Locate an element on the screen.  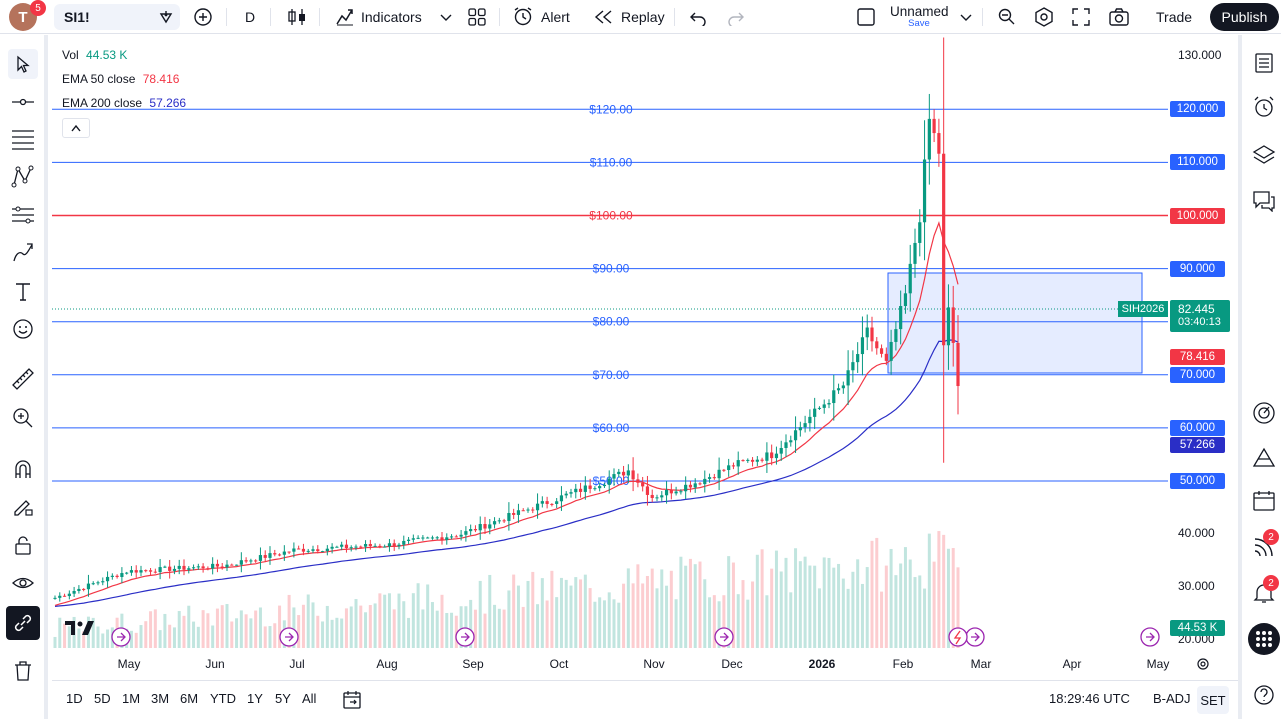
interval-button: D is located at coordinates (250, 17).